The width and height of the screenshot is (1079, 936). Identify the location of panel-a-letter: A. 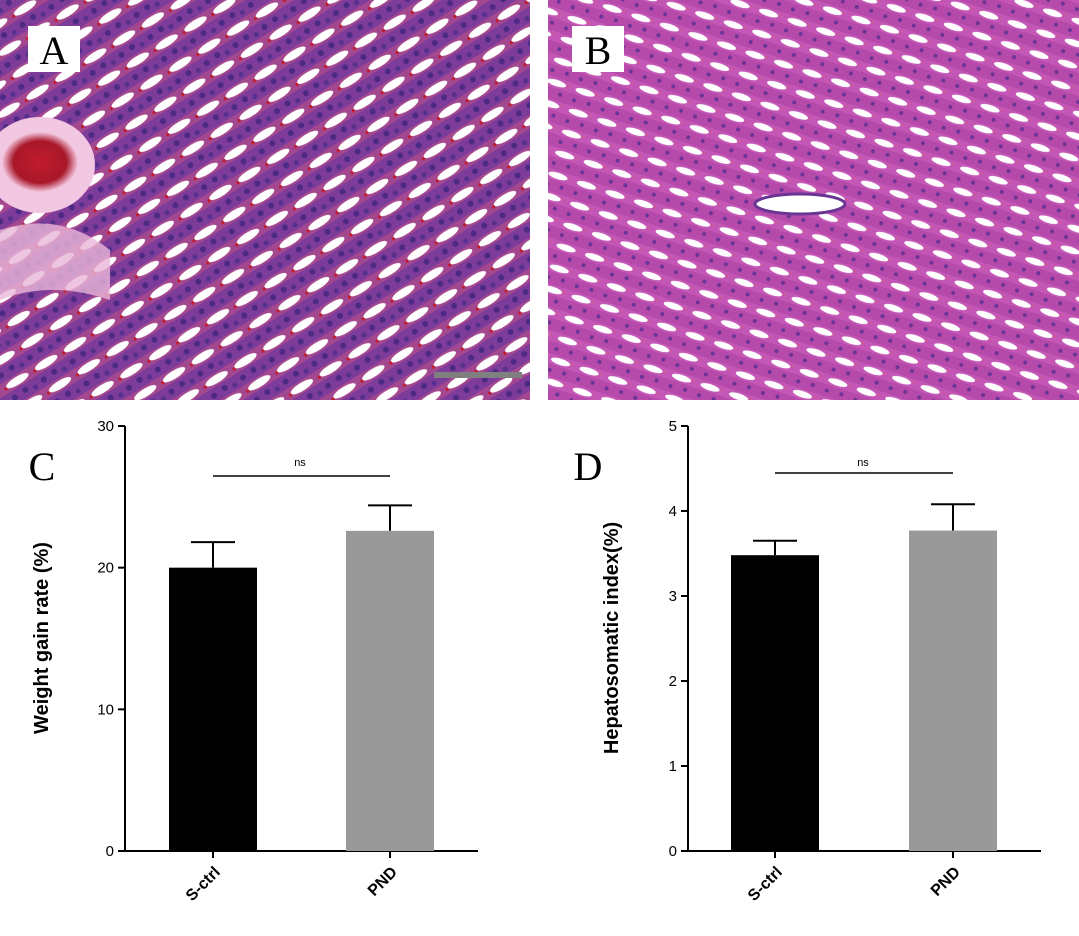
(54, 50).